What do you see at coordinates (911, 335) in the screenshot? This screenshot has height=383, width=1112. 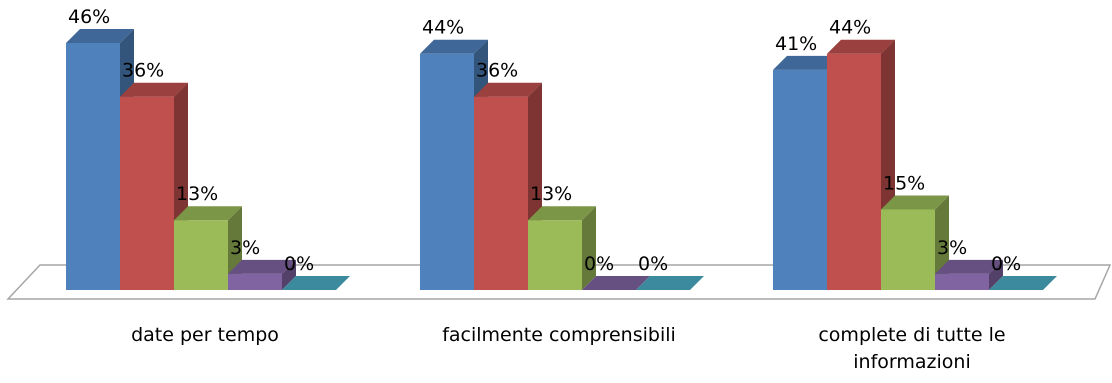 I see `category-label: complete di tutte le` at bounding box center [911, 335].